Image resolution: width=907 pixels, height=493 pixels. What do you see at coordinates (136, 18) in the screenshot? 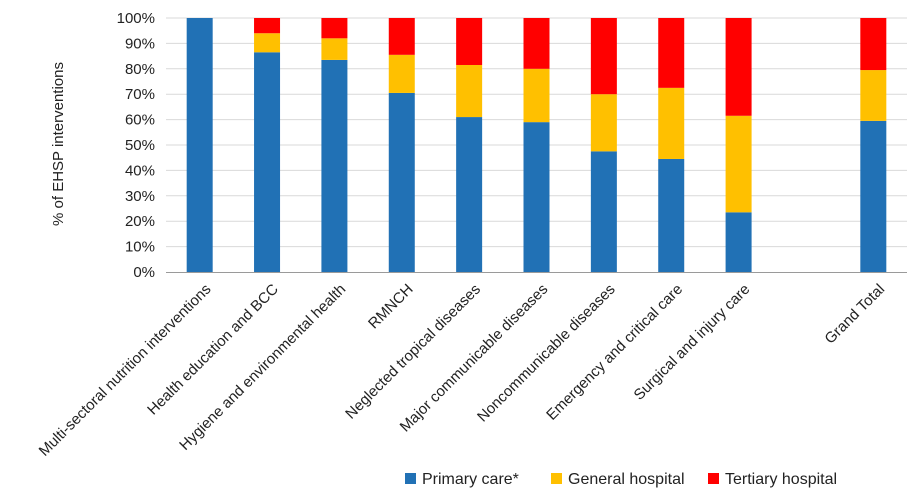
I see `y-tick-label: 100%` at bounding box center [136, 18].